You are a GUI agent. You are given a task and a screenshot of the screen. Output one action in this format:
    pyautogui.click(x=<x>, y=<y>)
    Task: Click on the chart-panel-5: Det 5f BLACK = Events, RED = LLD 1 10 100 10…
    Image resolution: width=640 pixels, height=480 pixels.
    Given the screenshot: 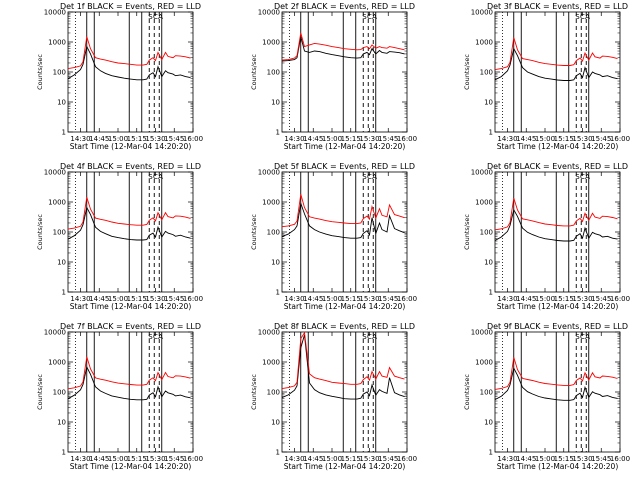 What is the action you would take?
    pyautogui.click(x=333, y=236)
    